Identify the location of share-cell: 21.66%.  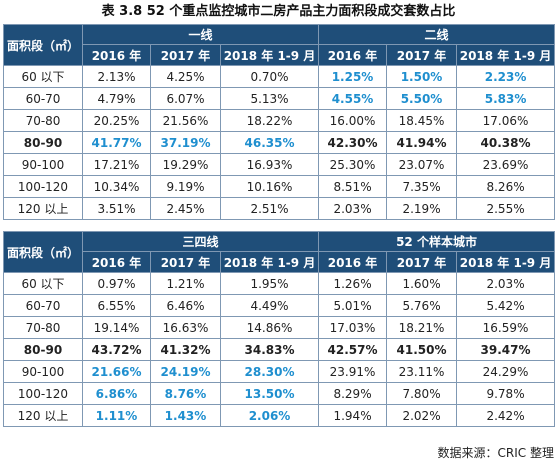
(116, 371).